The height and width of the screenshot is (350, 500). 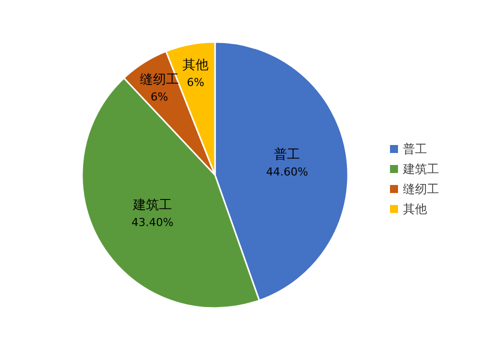 I want to click on legend-label: 缝纫工, so click(x=421, y=189).